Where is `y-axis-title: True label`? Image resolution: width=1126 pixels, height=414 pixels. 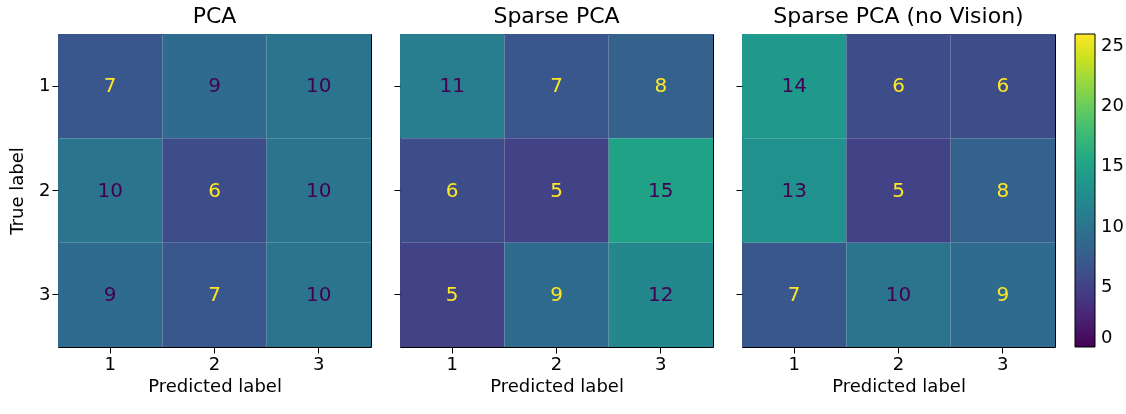 y-axis-title: True label is located at coordinates (17, 191).